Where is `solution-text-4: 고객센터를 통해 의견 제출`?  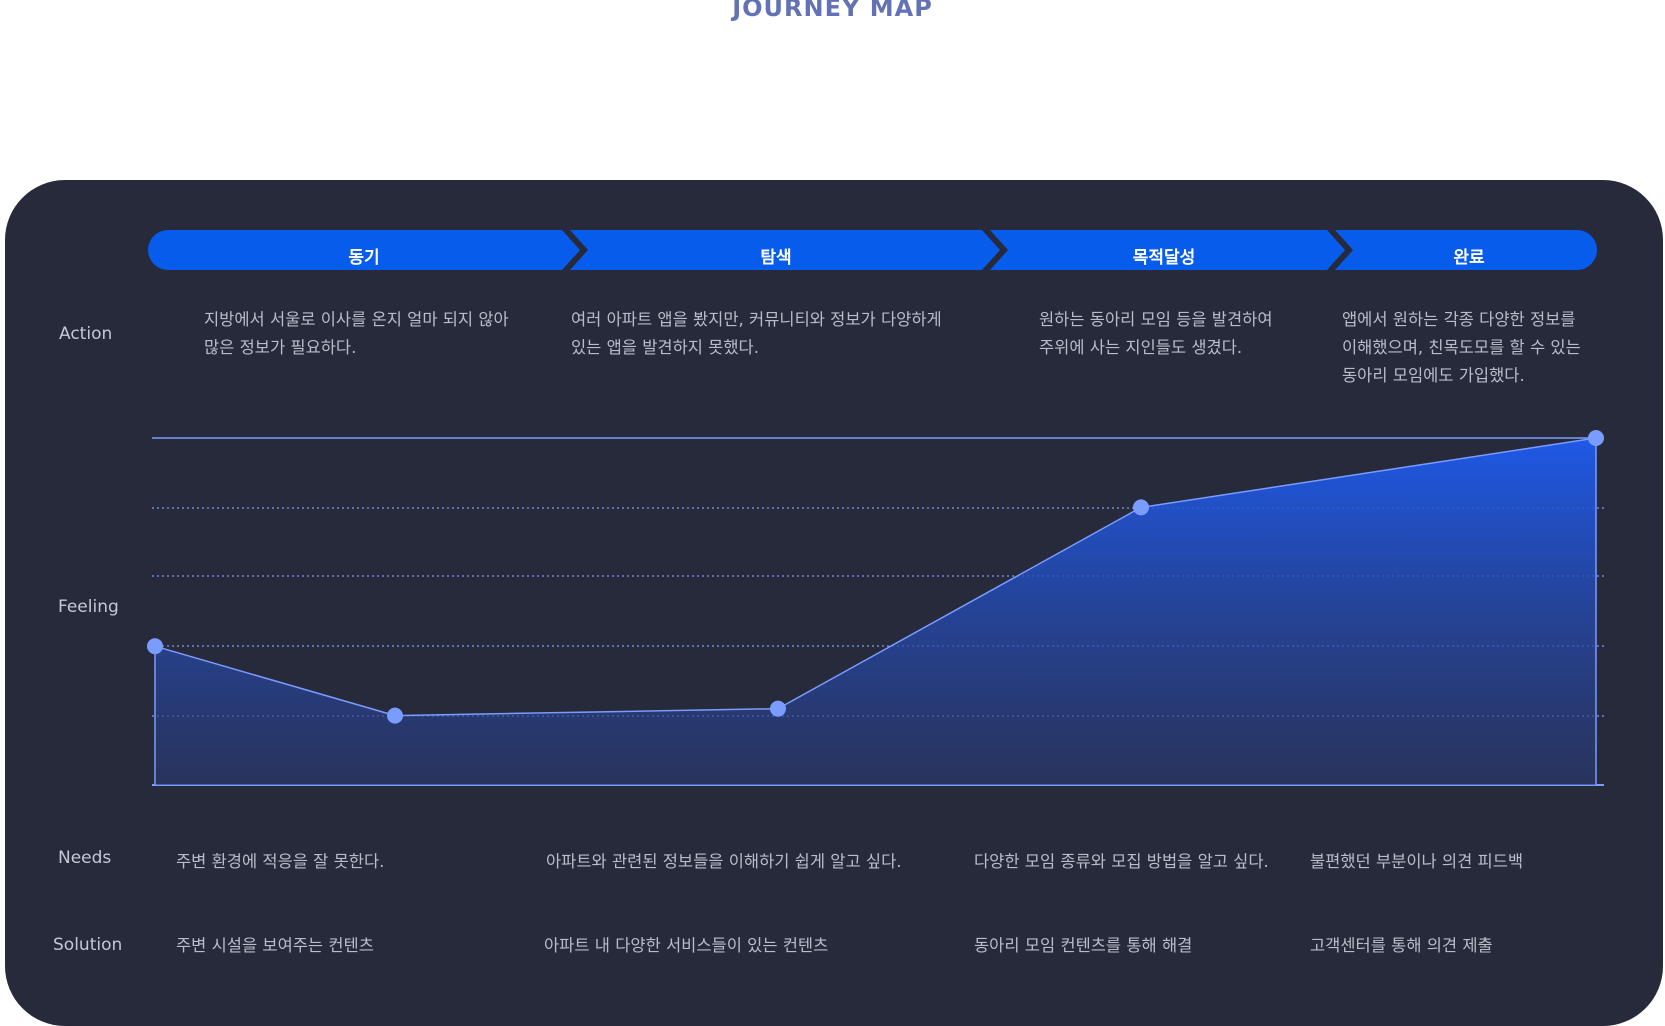
solution-text-4: 고객센터를 통해 의견 제출 is located at coordinates (1401, 945).